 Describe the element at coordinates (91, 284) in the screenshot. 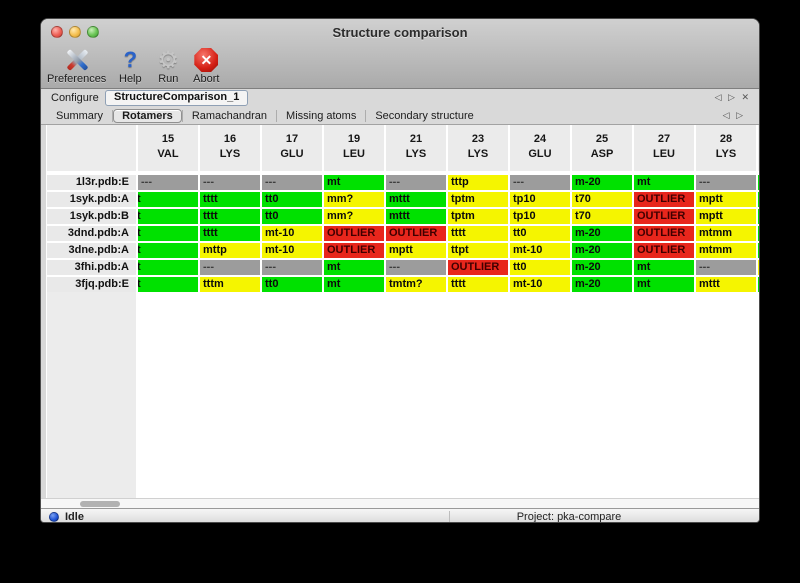

I see `row-label: 3fjq.pdb:E` at that location.